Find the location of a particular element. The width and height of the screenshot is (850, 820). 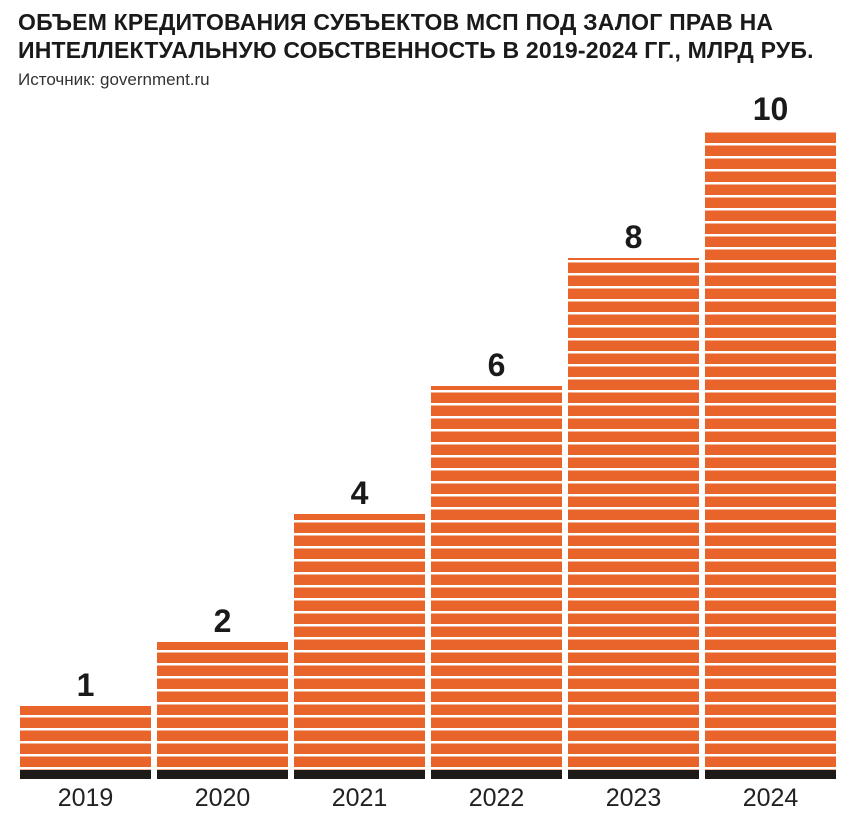

x-tick-label-2022: 2022 is located at coordinates (497, 798).